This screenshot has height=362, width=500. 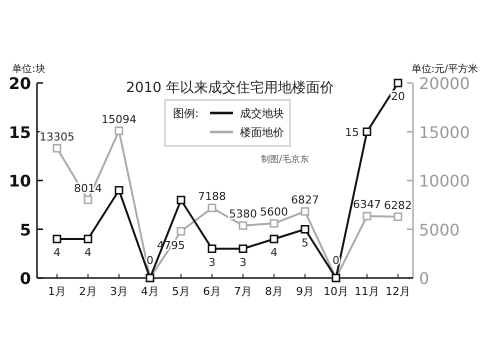 I want to click on y-tick-label: 20, so click(x=19, y=83).